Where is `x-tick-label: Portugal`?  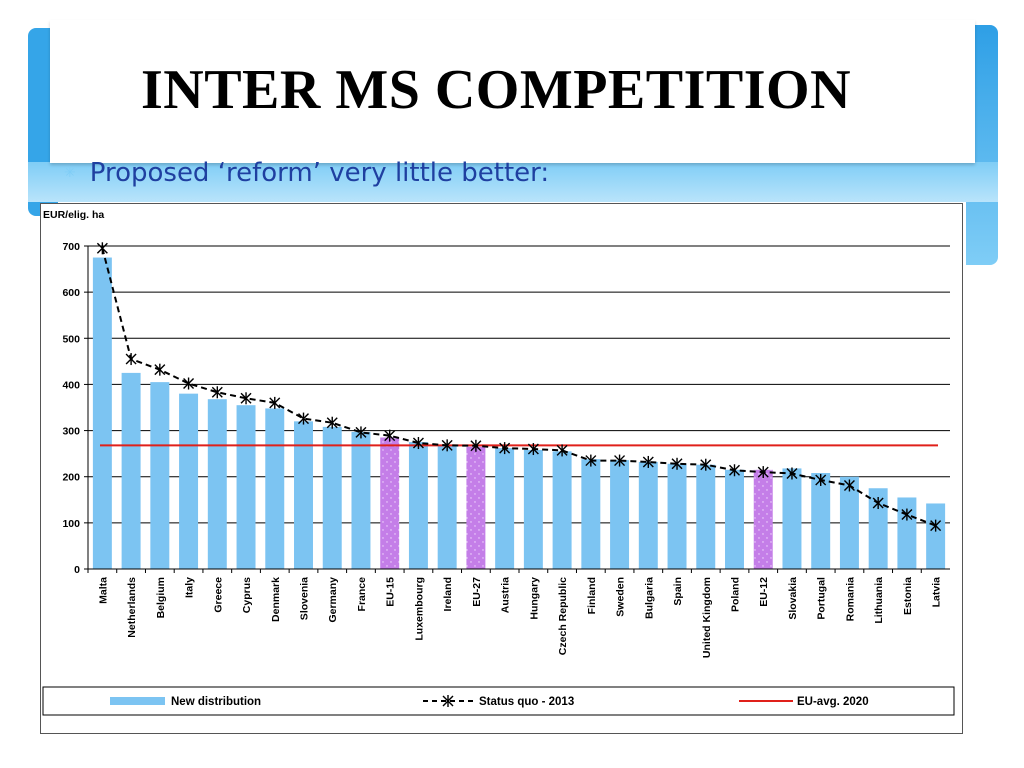
x-tick-label: Portugal is located at coordinates (822, 598).